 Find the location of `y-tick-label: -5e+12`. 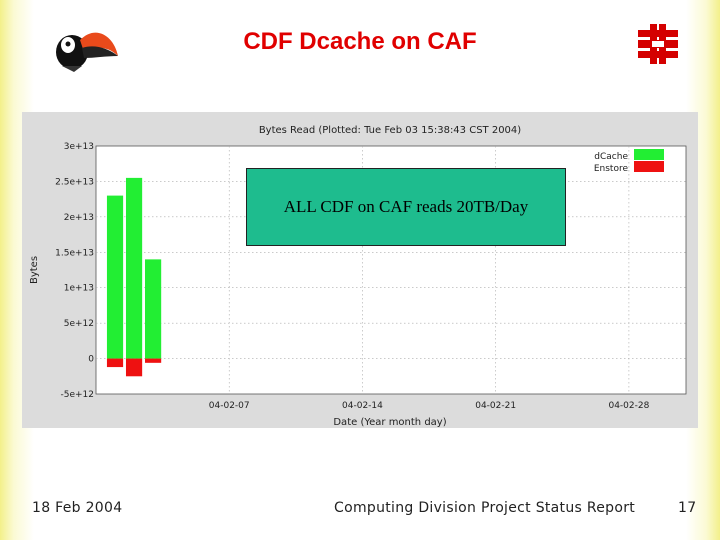

y-tick-label: -5e+12 is located at coordinates (77, 395).